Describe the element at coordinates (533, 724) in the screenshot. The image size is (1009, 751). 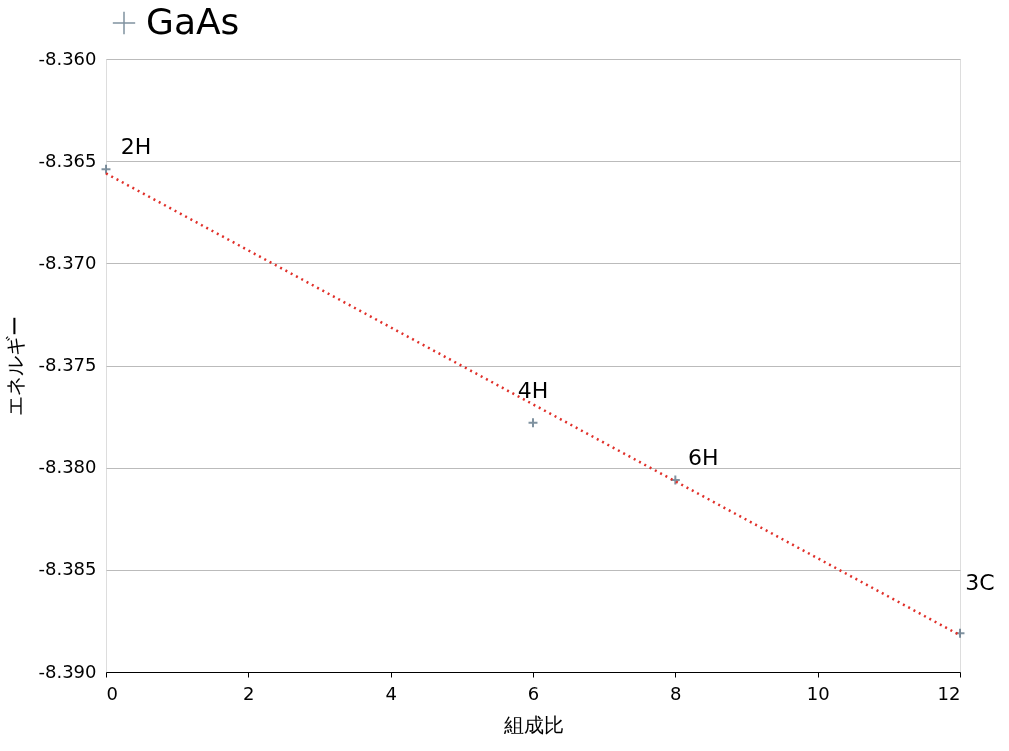
I see `x-axis-title: 組成比` at that location.